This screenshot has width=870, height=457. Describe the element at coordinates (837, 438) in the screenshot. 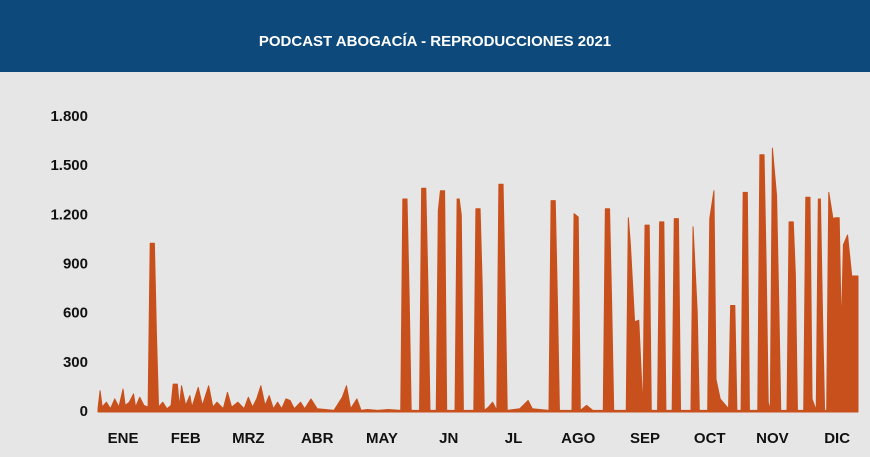

I see `x-tick-label: DIC` at that location.